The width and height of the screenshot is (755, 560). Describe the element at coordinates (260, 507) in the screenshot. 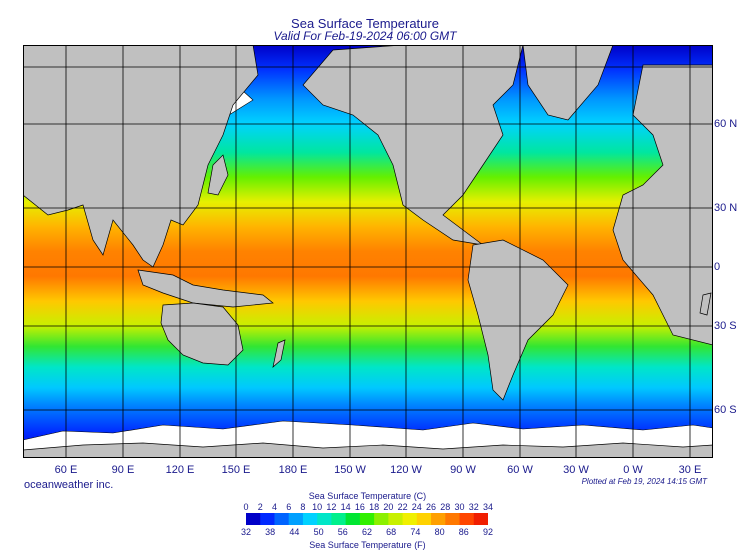

I see `colorbar-tick-c: 2` at that location.